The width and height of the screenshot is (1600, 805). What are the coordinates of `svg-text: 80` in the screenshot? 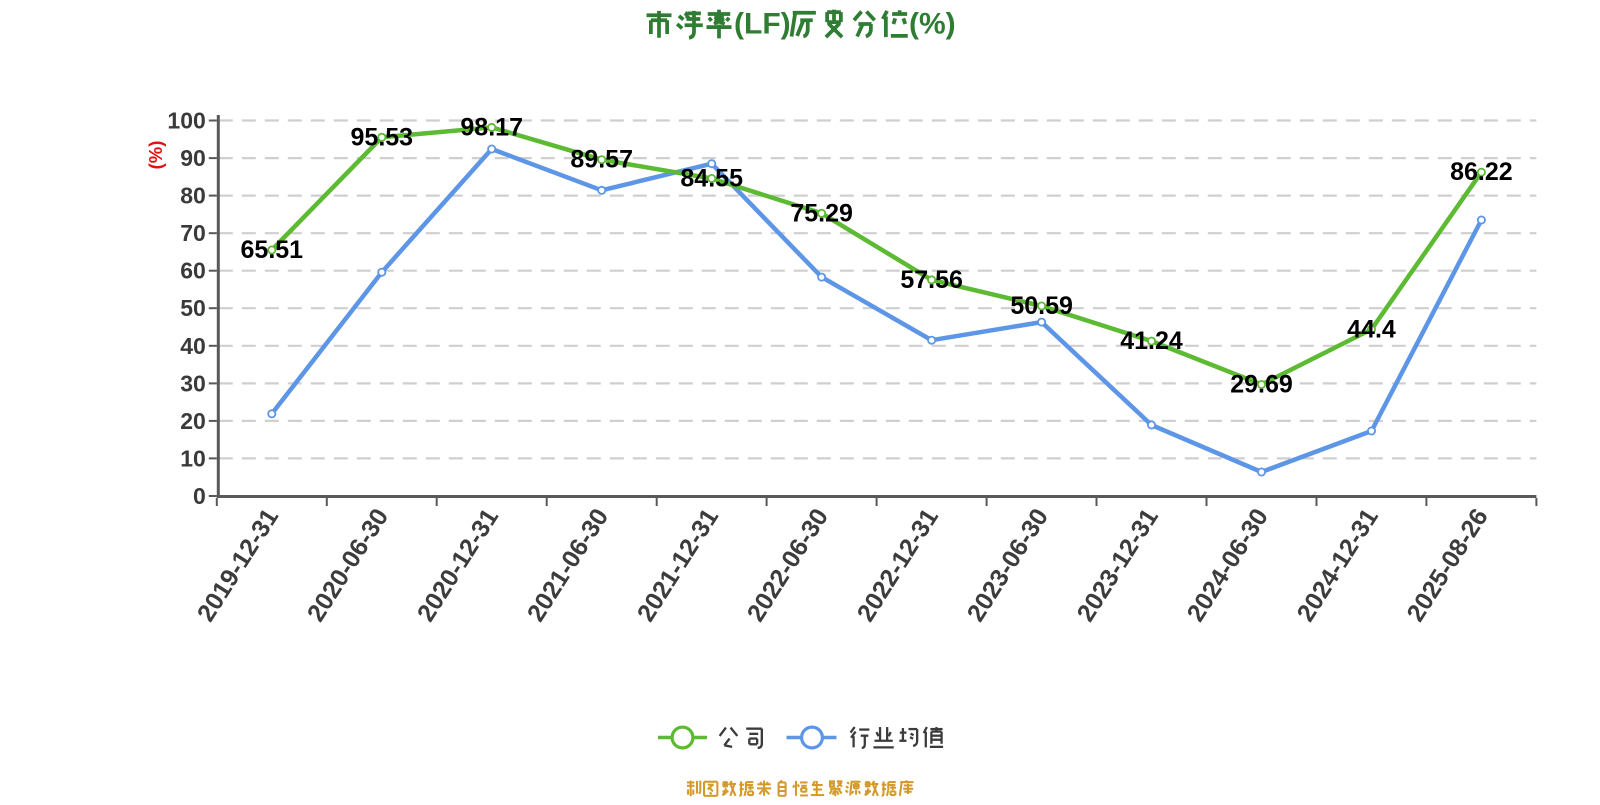 It's located at (193, 196).